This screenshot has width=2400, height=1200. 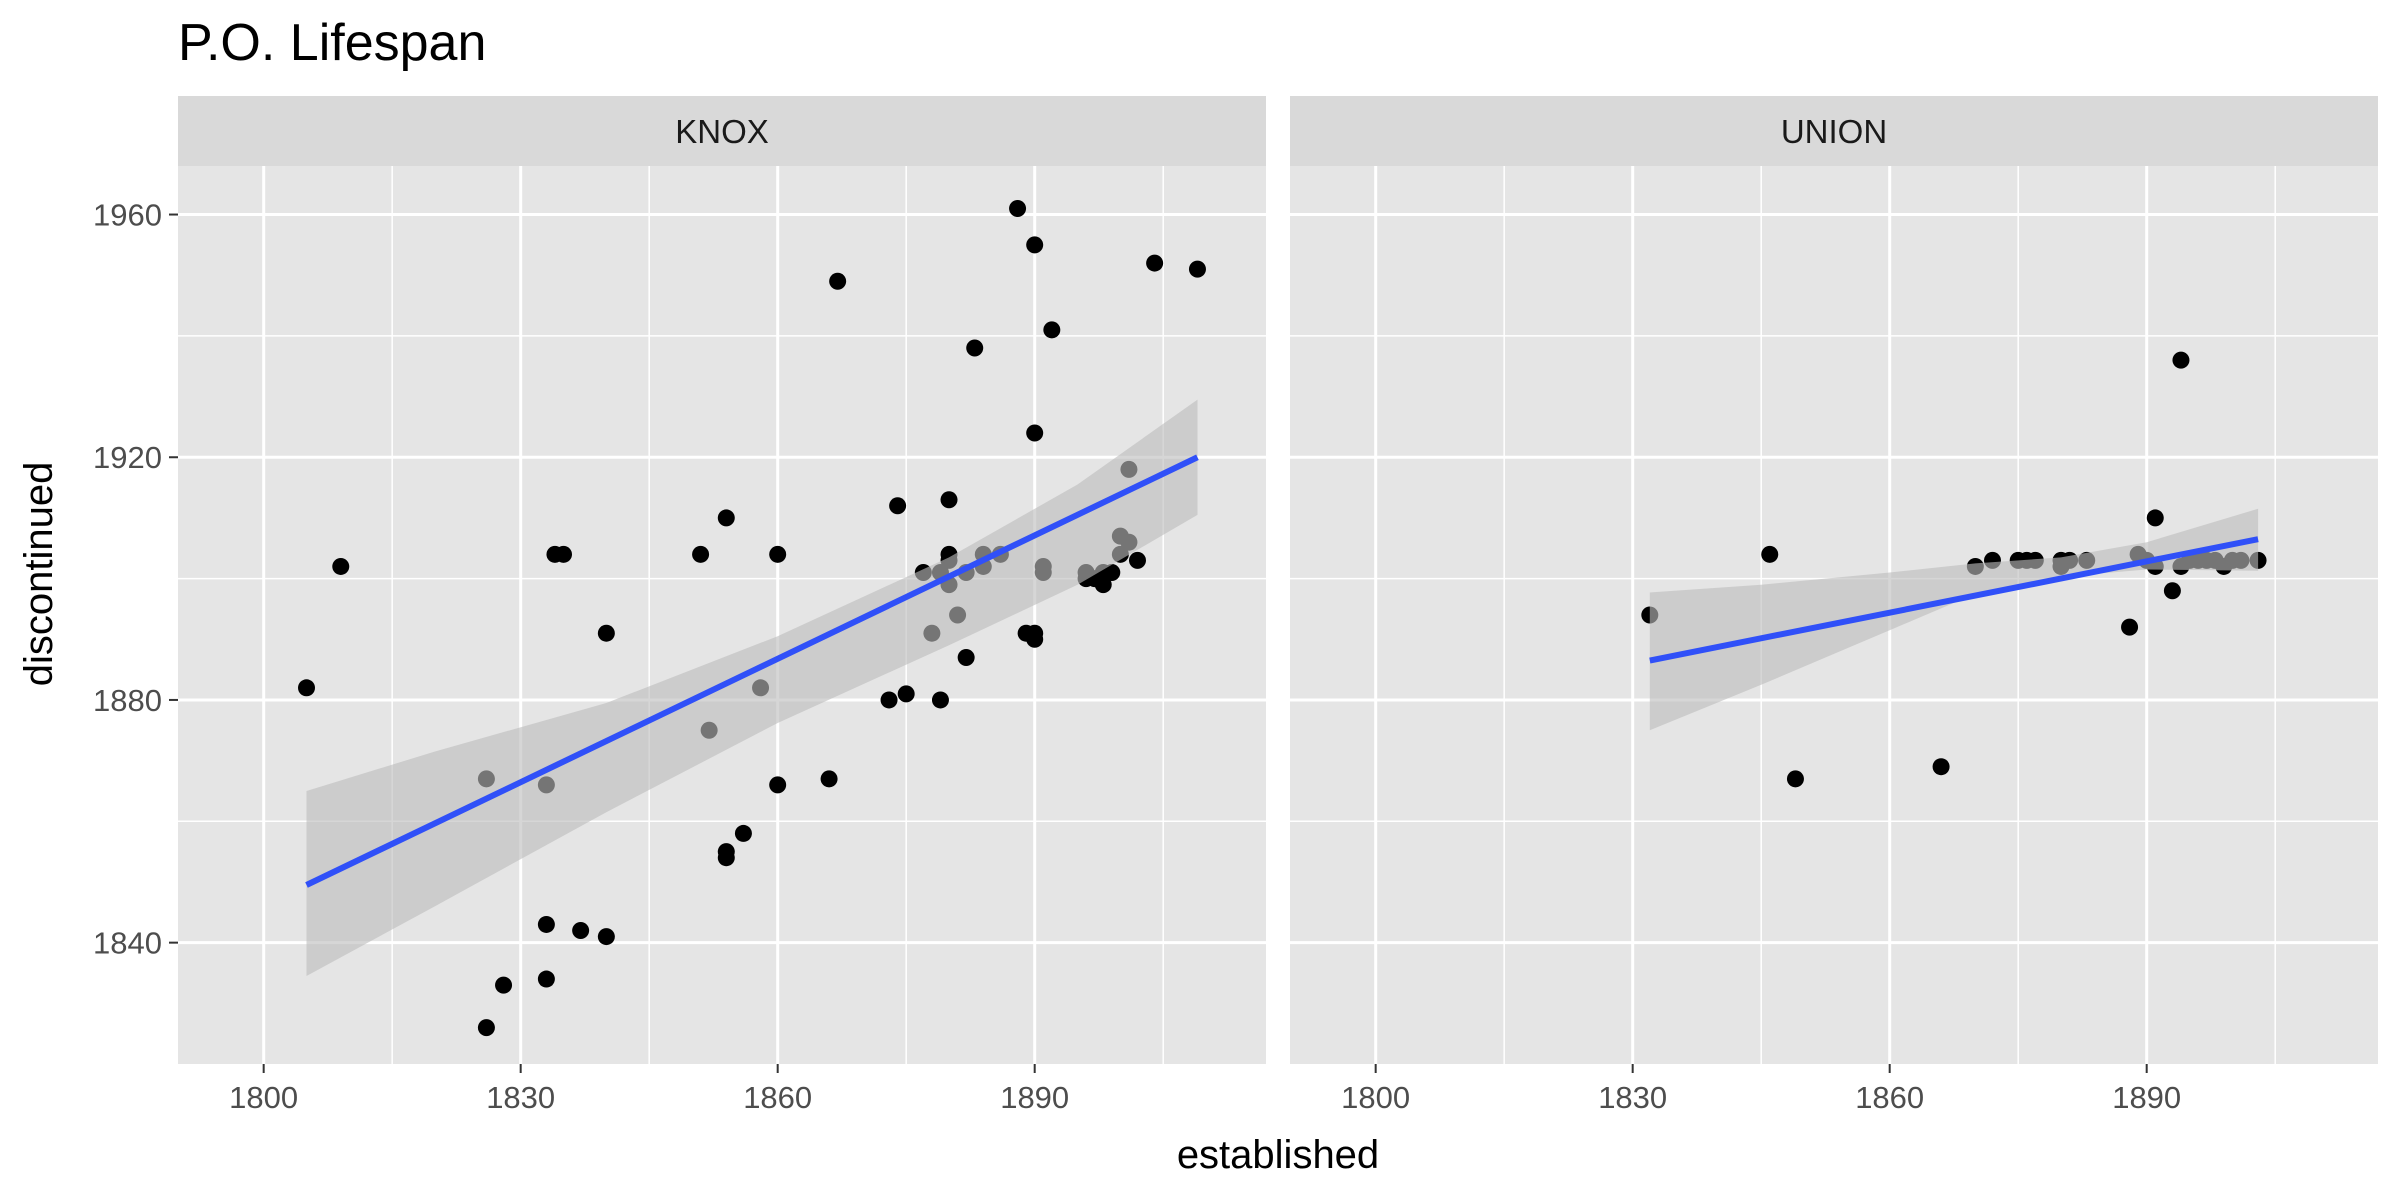 What do you see at coordinates (1761, 1089) in the screenshot?
I see `x-axis-union: 1800 1830 1860 1890` at bounding box center [1761, 1089].